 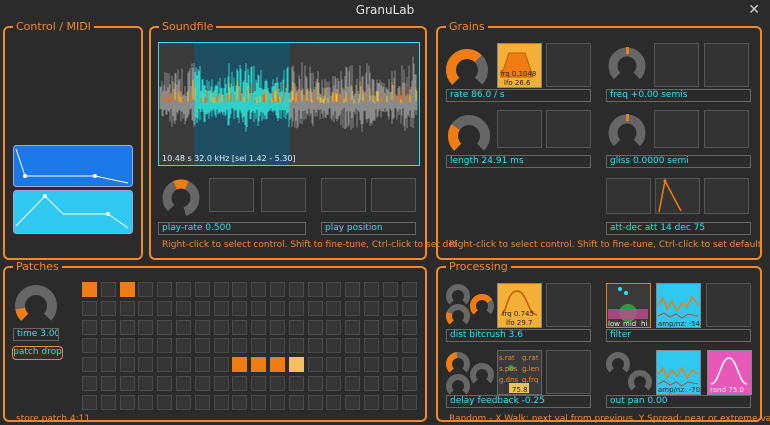 What do you see at coordinates (754, 10) in the screenshot?
I see `close-icon: ✕` at bounding box center [754, 10].